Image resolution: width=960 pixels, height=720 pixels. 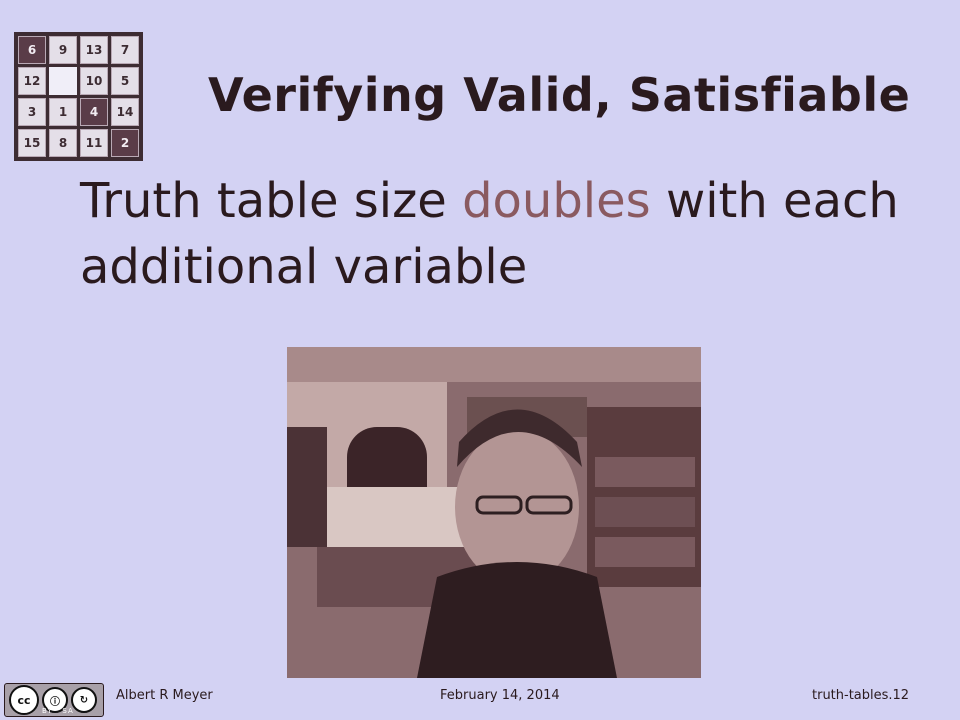 What do you see at coordinates (32, 143) in the screenshot?
I see `puzzle-tile: 15` at bounding box center [32, 143].